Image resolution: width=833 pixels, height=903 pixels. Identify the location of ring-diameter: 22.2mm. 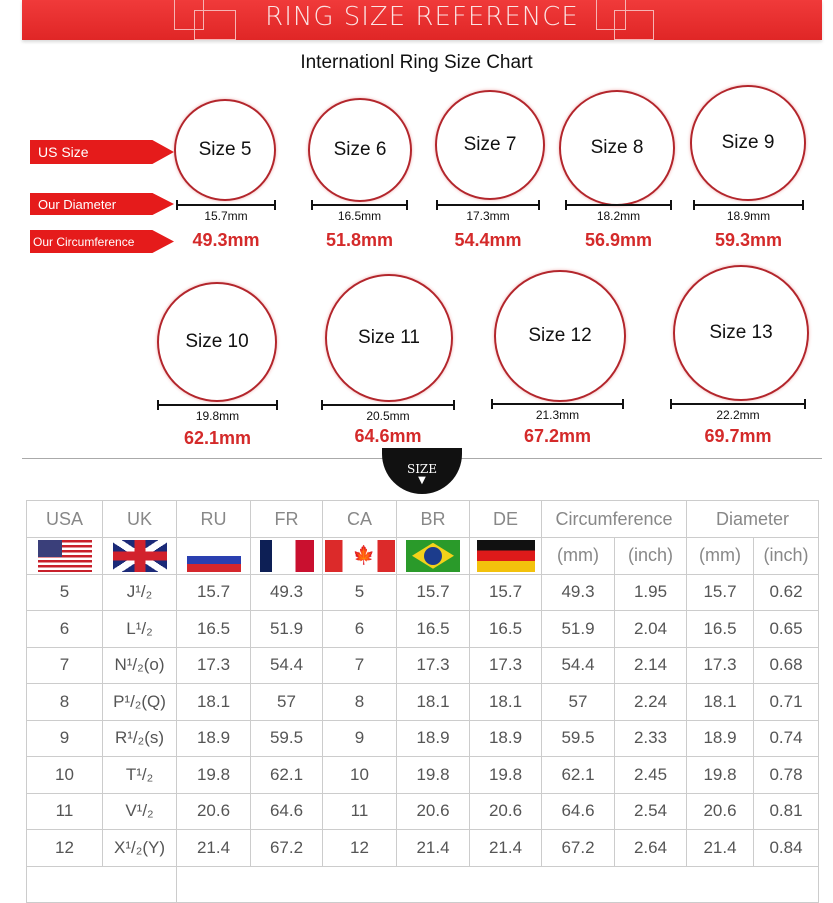
(738, 415).